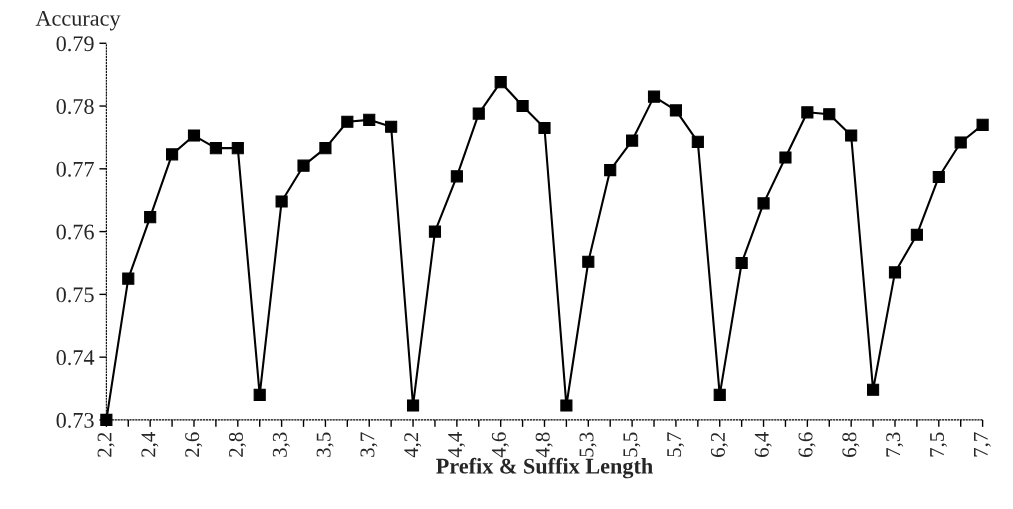 This screenshot has height=509, width=1013. I want to click on x-tick-label: 6,4, so click(763, 444).